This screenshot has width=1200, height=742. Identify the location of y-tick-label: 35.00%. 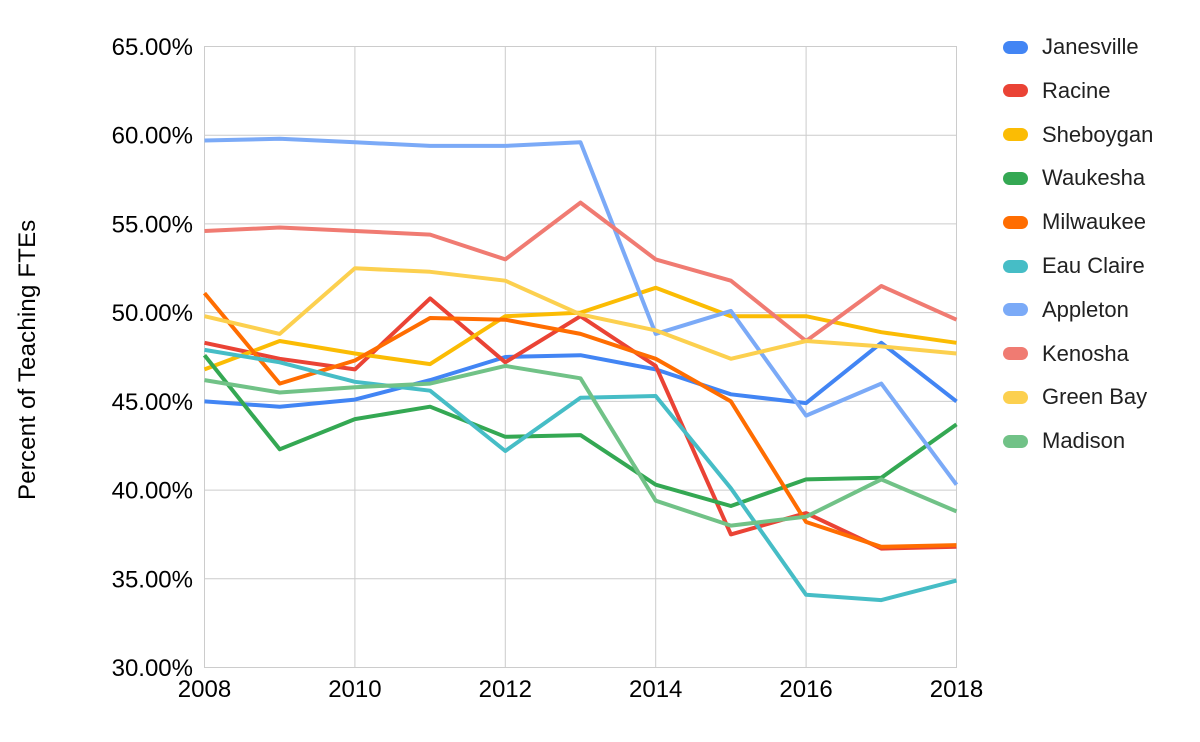
(152, 579).